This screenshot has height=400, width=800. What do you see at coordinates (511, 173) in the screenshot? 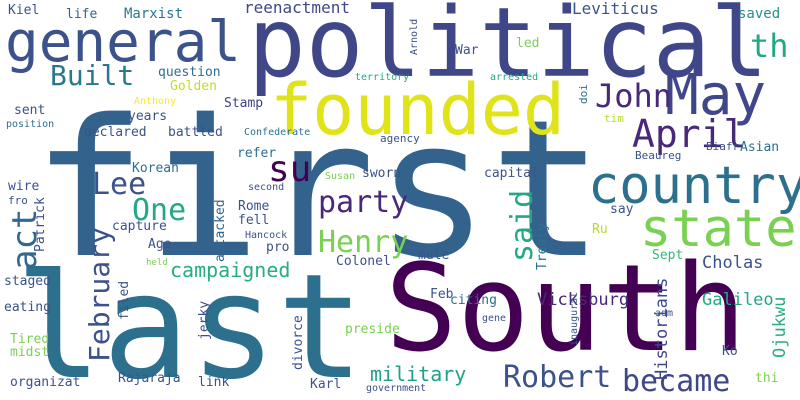
I see `word-capital: capital` at bounding box center [511, 173].